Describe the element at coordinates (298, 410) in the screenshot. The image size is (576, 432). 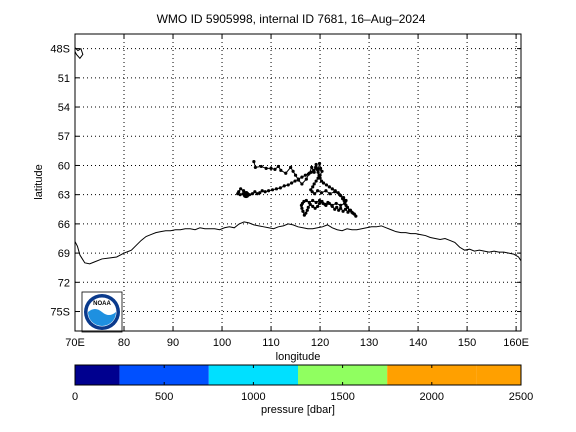
I see `colorbar-label: pressure [dbar]` at that location.